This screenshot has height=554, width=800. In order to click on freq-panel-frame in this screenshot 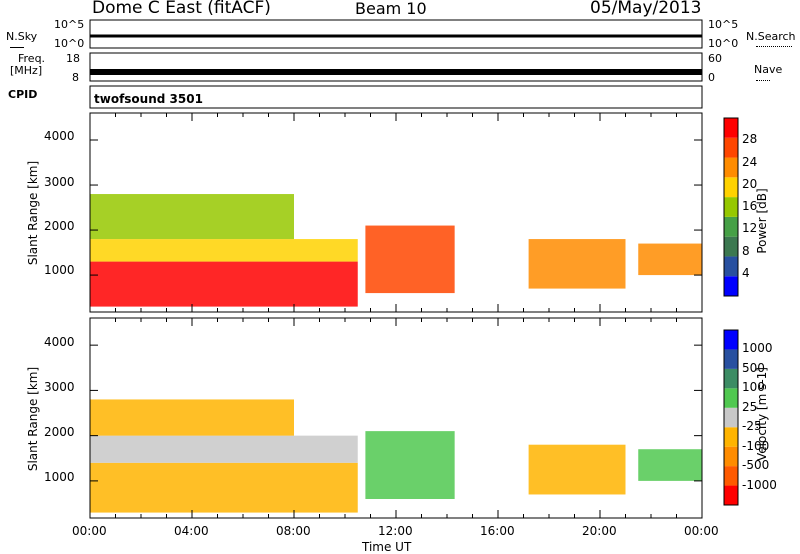, I will do `click(396, 67)`.